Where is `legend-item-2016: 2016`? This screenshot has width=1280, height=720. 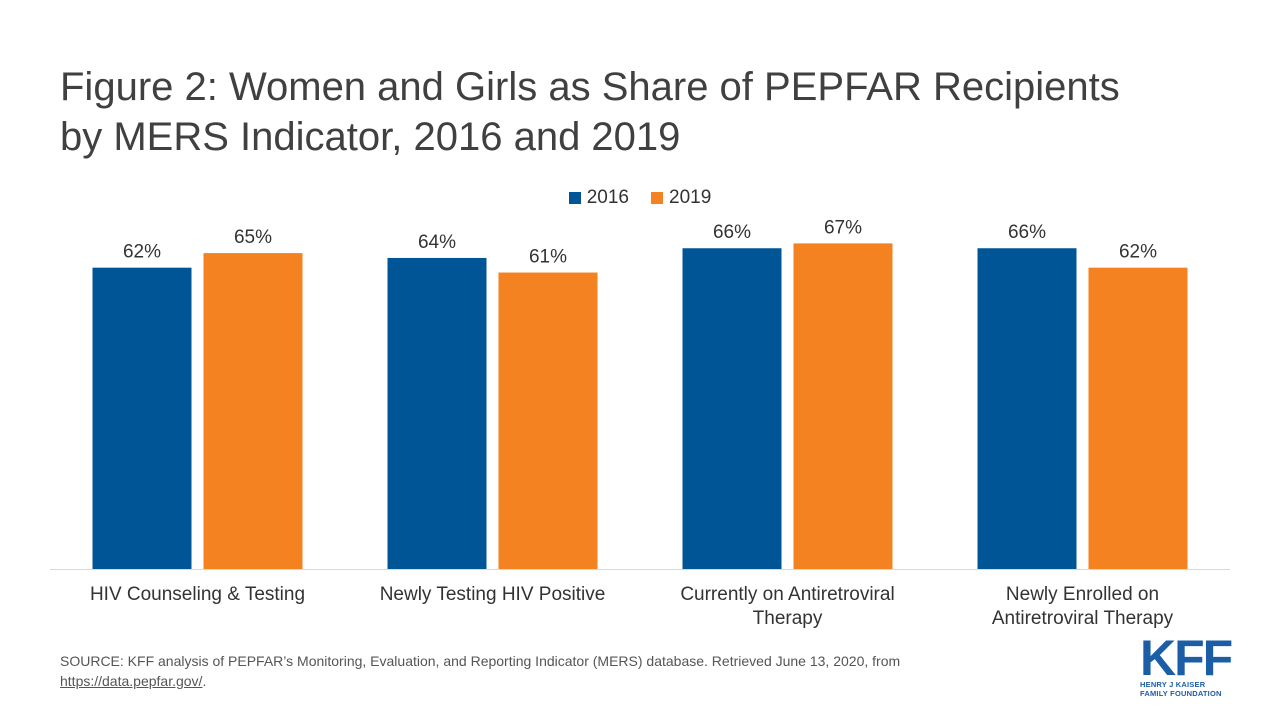
legend-item-2016: 2016 is located at coordinates (598, 198).